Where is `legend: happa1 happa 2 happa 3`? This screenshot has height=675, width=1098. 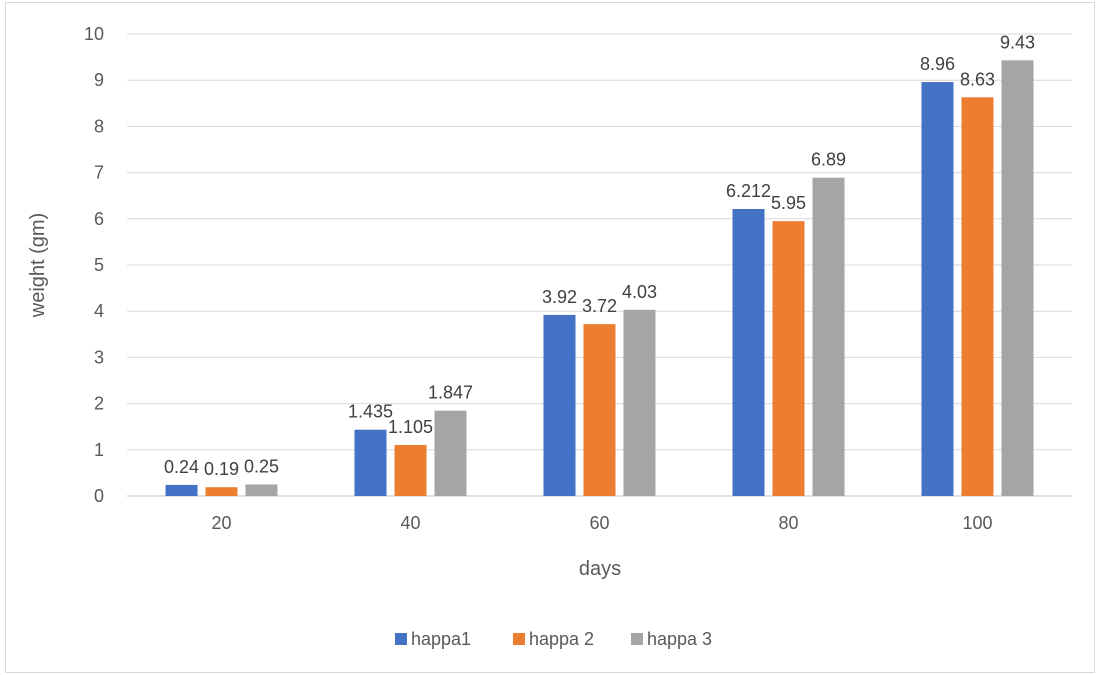
legend: happa1 happa 2 happa 3 is located at coordinates (553, 639).